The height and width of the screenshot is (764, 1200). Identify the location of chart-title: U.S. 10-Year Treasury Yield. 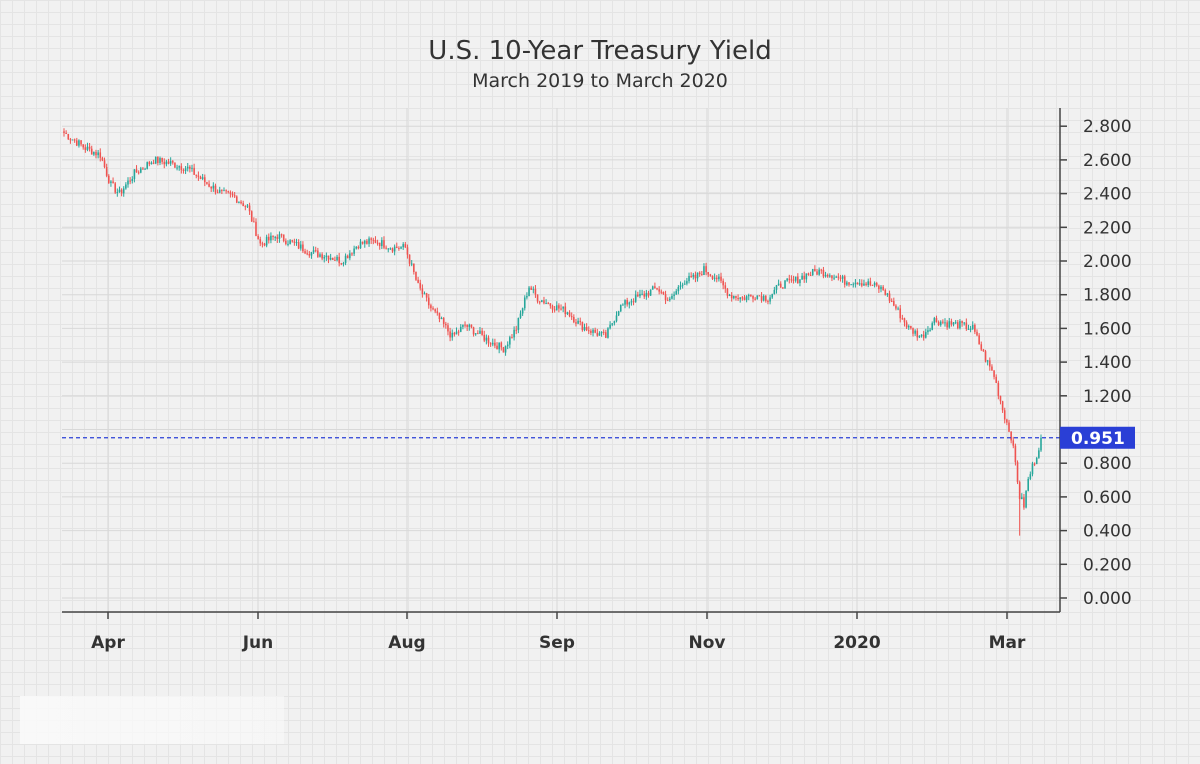
(599, 51).